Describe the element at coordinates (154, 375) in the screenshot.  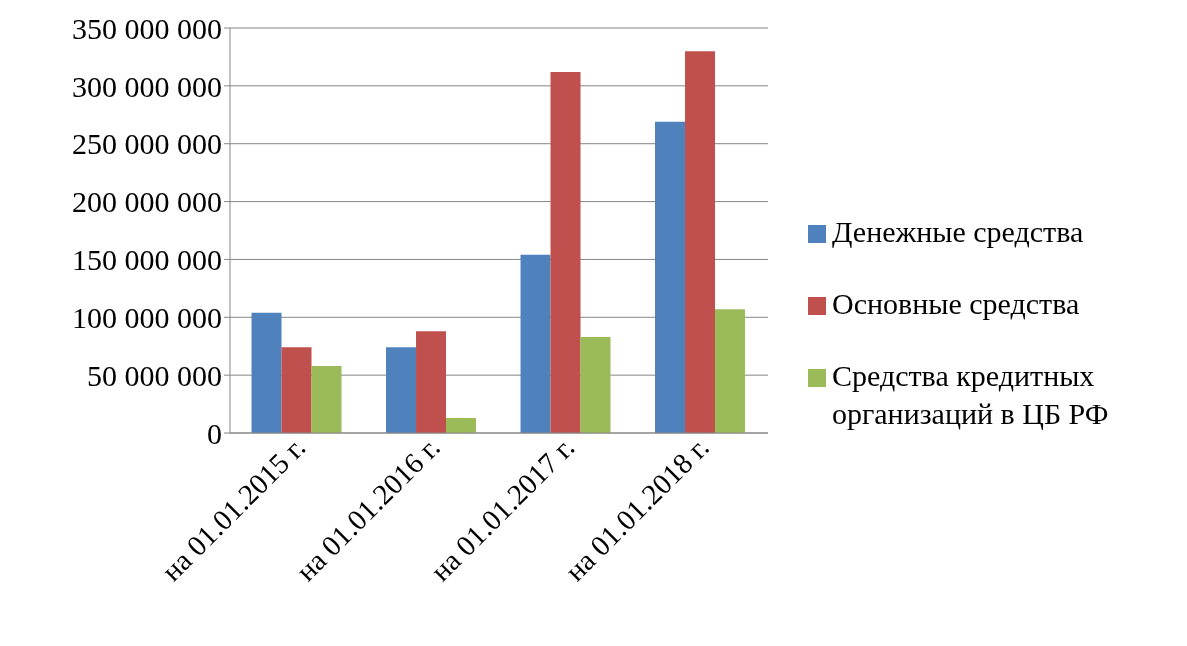
I see `y-tick-label: 50 000 000` at that location.